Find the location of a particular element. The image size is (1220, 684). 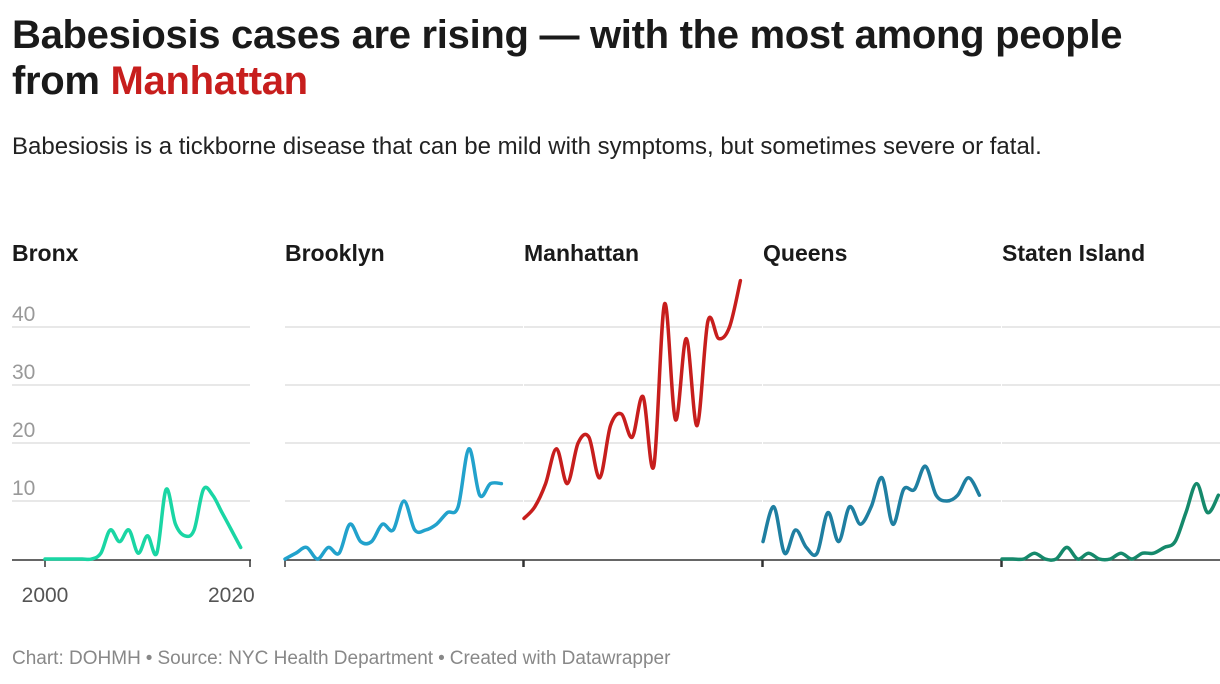

x-tick-label: 2000 is located at coordinates (45, 595).